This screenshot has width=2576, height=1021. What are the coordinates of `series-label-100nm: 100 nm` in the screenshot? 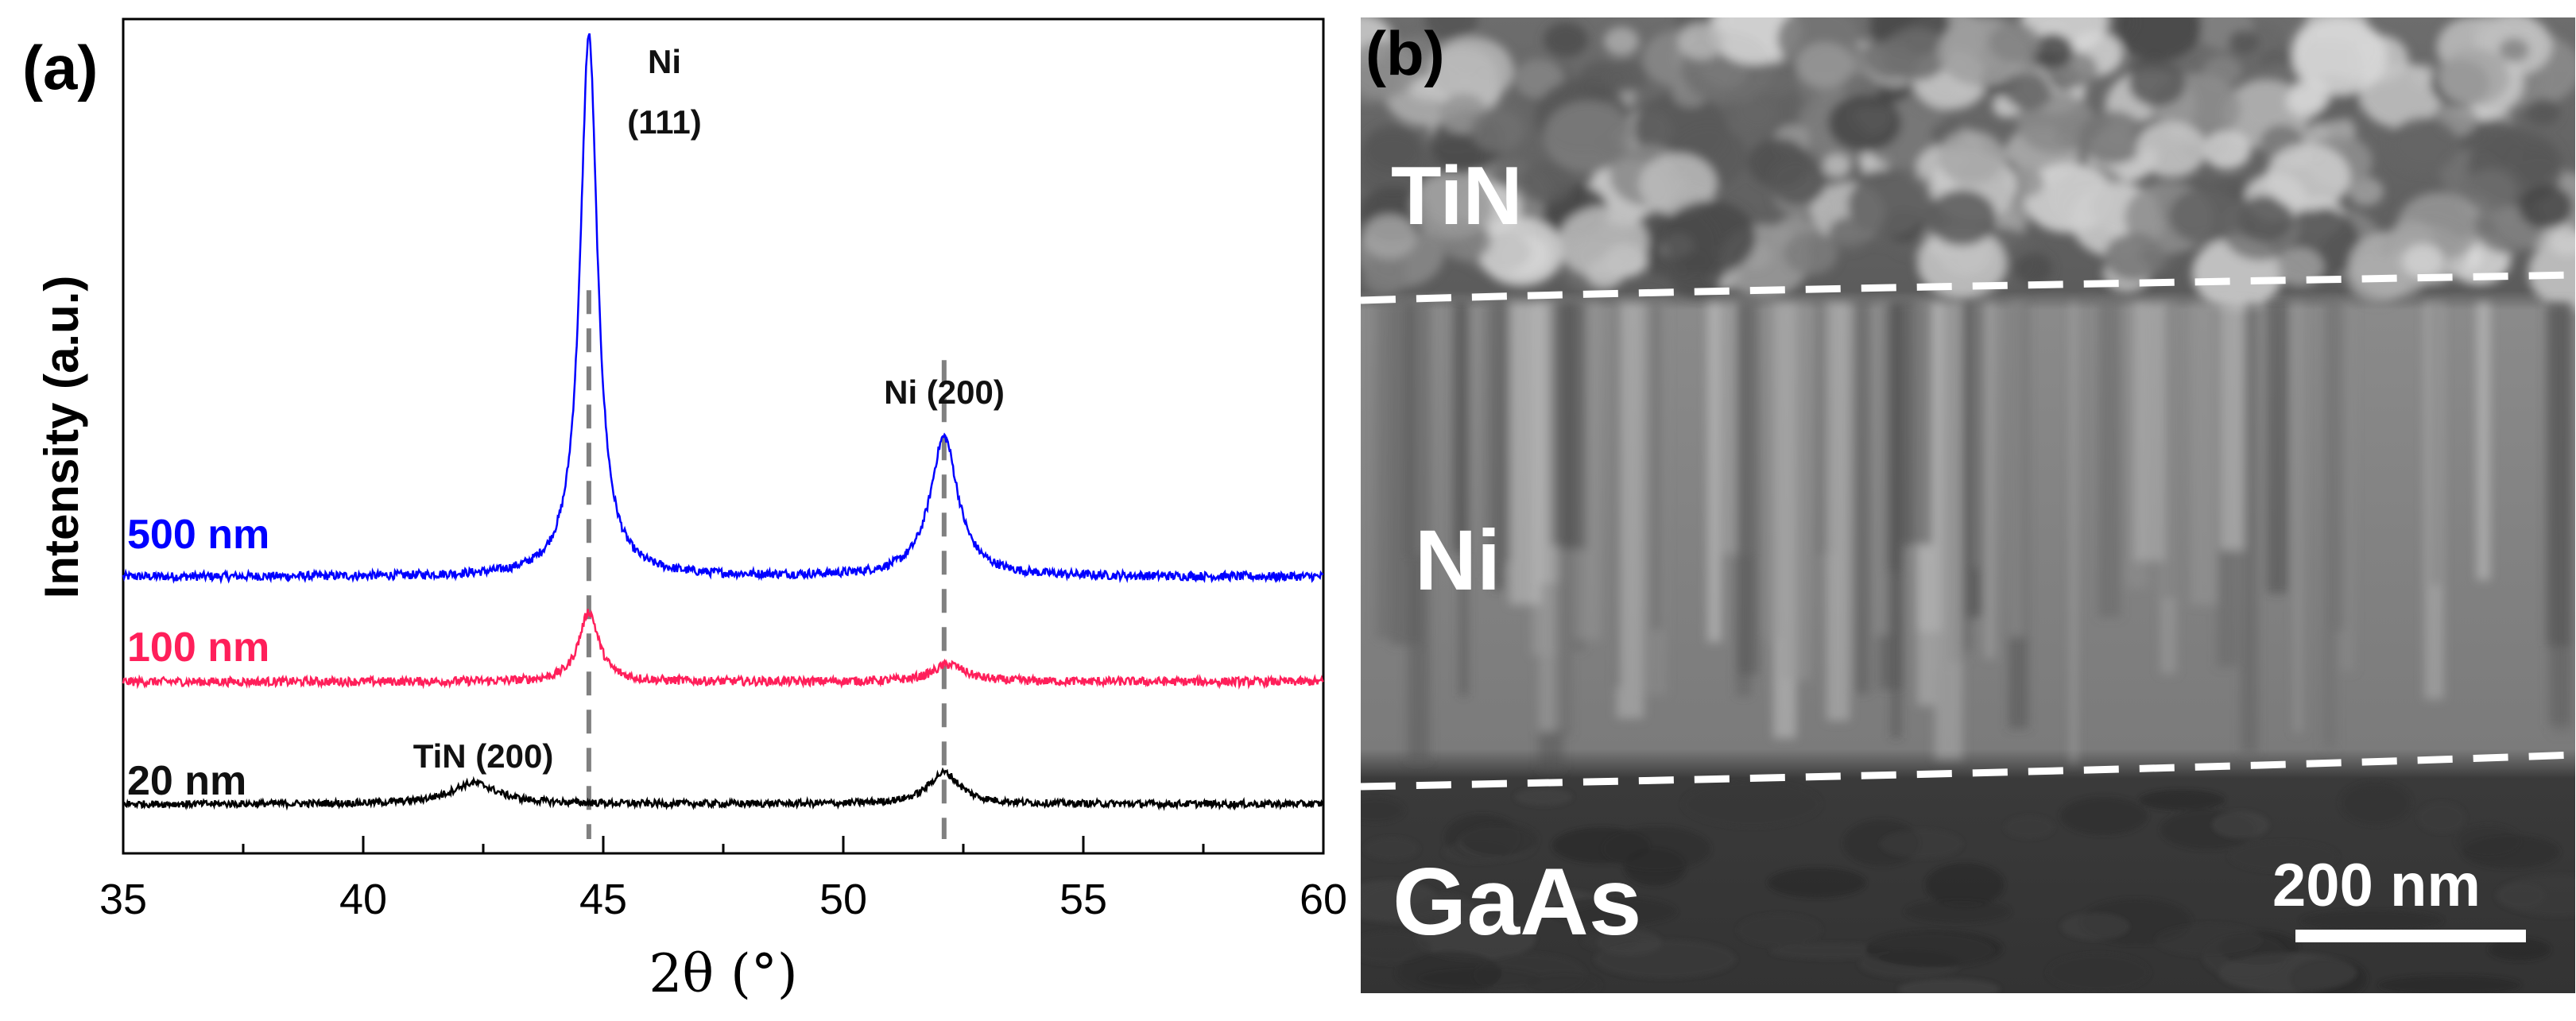 It's located at (198, 648).